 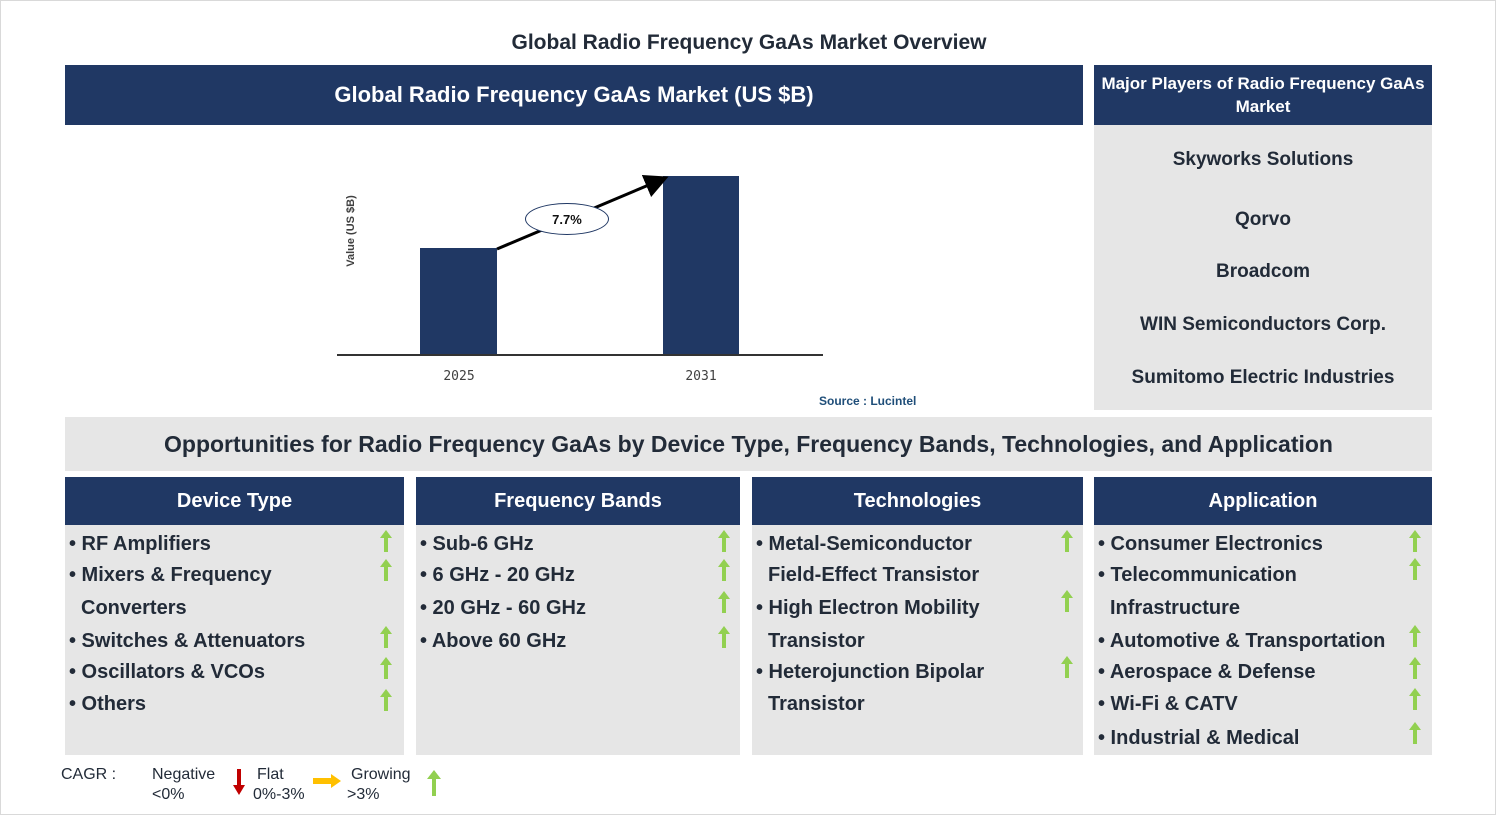 I want to click on list-item: • Mixers & Frequency, so click(x=170, y=575).